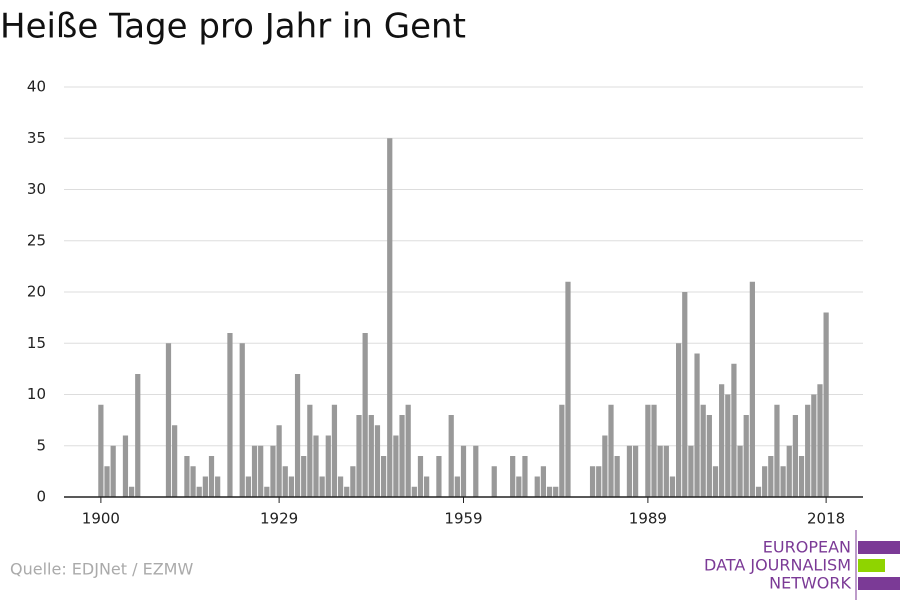 This screenshot has width=900, height=604. Describe the element at coordinates (777, 565) in the screenshot. I see `logo-text: DATA JOURNALISM` at that location.